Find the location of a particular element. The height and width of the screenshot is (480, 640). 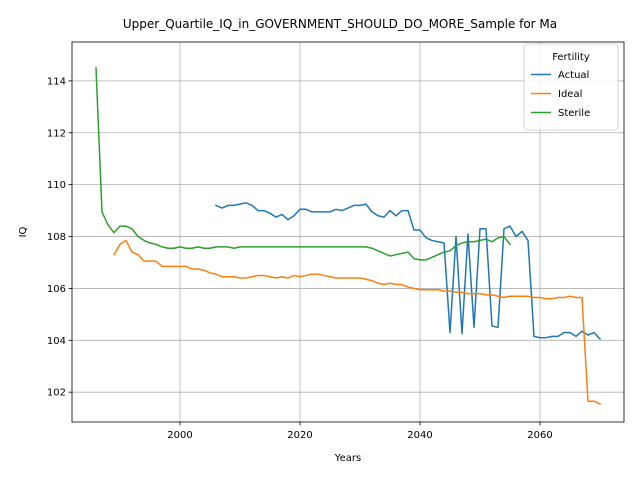

y-tick-label: 106 is located at coordinates (56, 289).